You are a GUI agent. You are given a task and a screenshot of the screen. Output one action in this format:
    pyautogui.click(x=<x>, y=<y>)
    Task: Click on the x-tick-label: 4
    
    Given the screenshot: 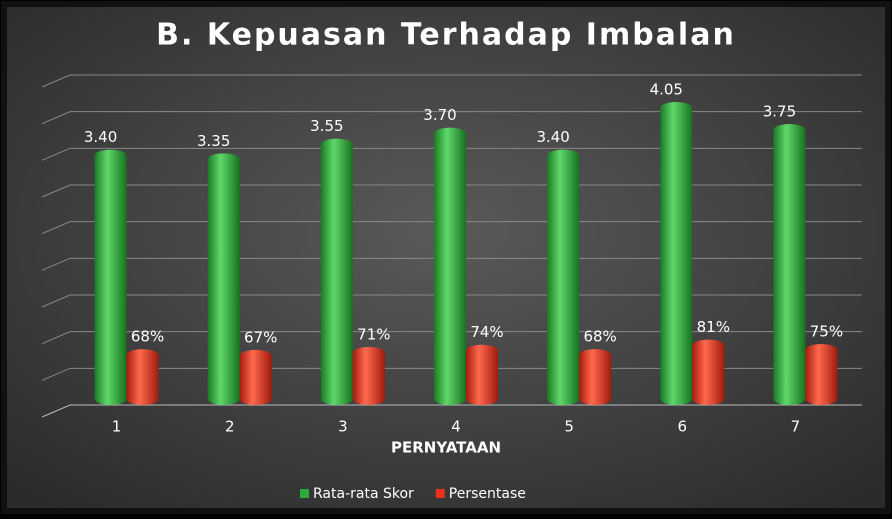 What is the action you would take?
    pyautogui.click(x=456, y=427)
    